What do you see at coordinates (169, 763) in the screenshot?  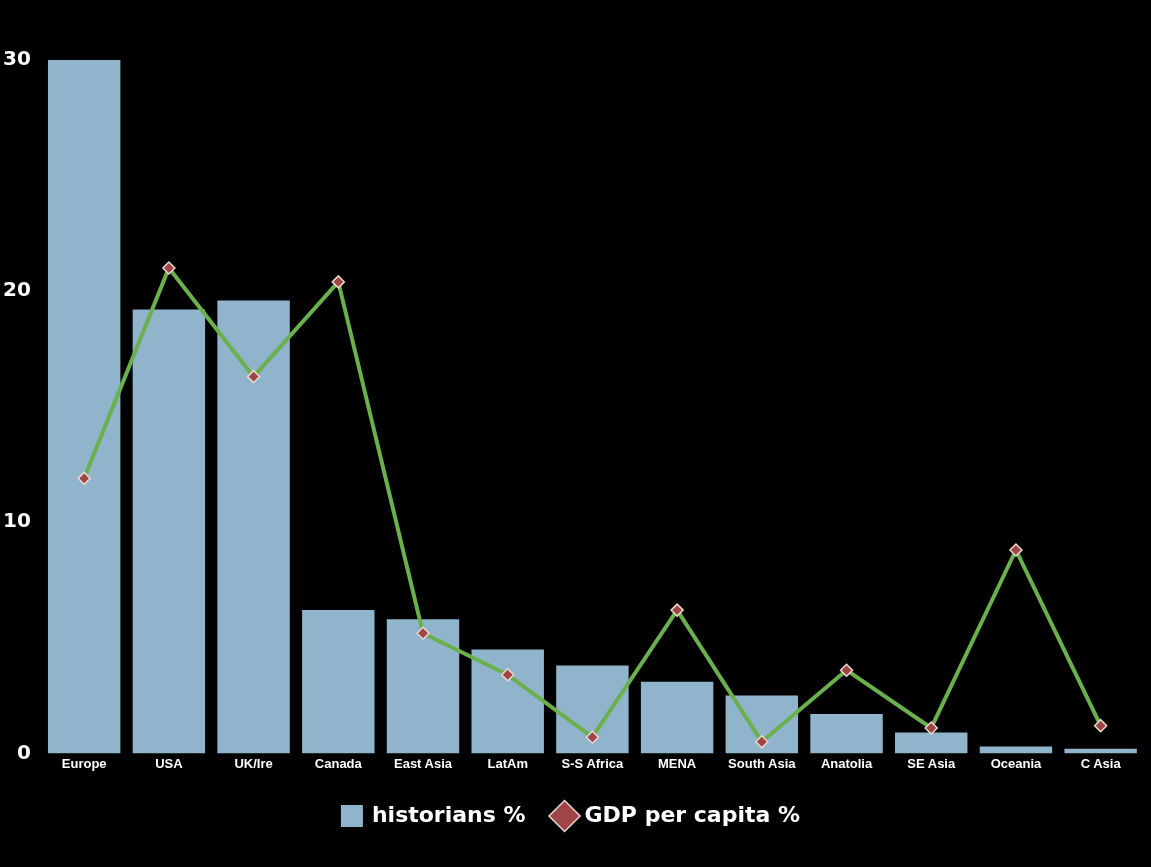 I see `x-tick-label: USA` at bounding box center [169, 763].